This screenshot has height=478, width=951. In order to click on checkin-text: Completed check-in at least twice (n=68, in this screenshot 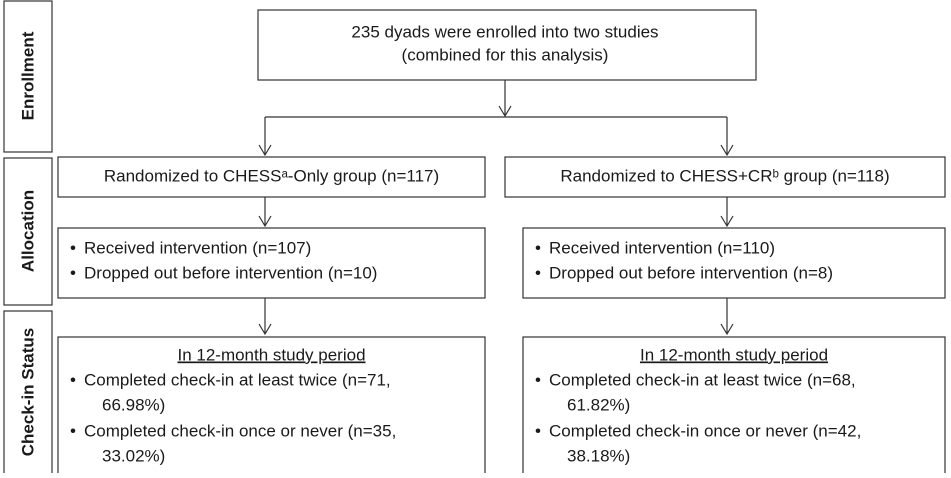, I will do `click(702, 379)`.